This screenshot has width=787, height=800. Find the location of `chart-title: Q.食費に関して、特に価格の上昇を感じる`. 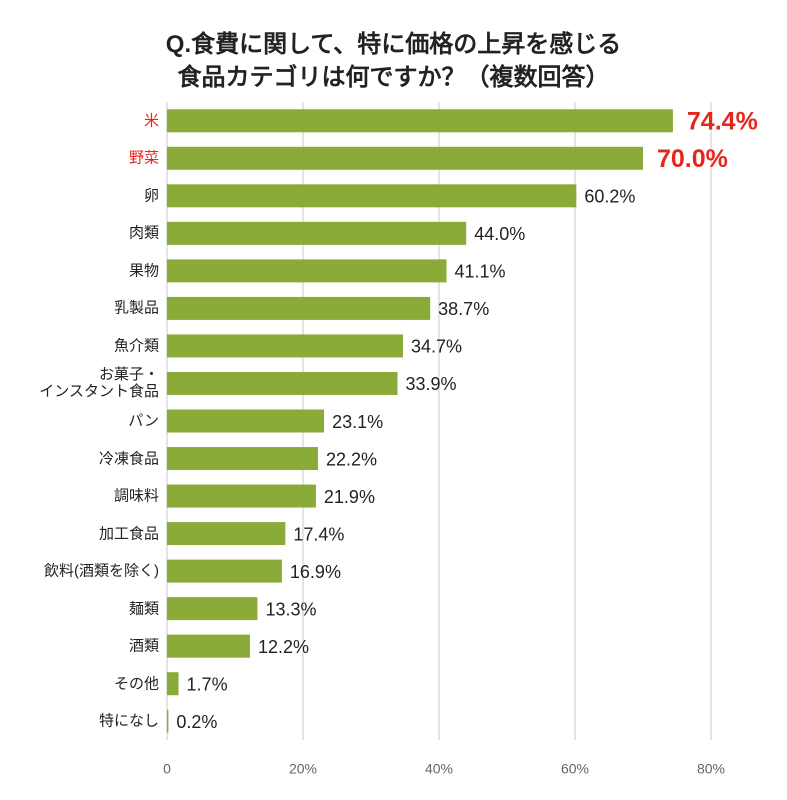

chart-title: Q.食費に関して、特に価格の上昇を感じる is located at coordinates (393, 44).